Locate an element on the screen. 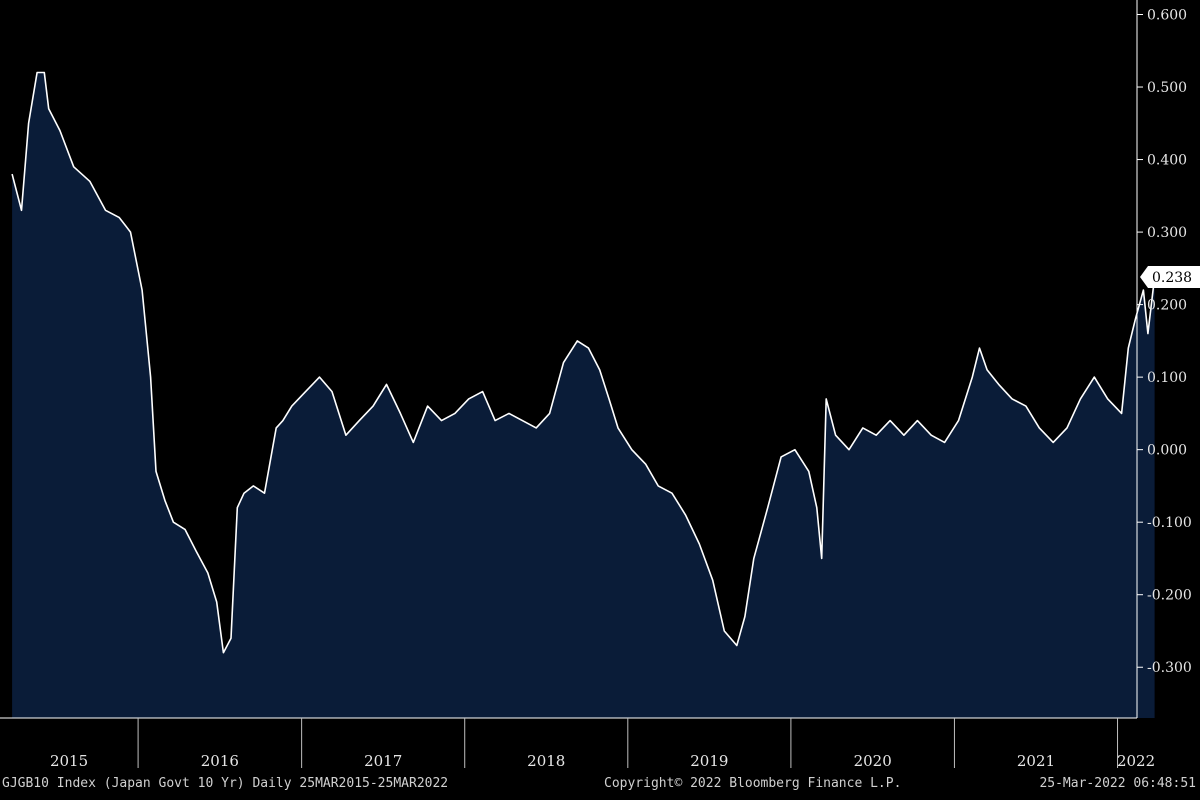 Image resolution: width=1200 pixels, height=800 pixels. x-axis: 2015 2016 2017 2018 2019 2020 2021 2022 is located at coordinates (577, 743).